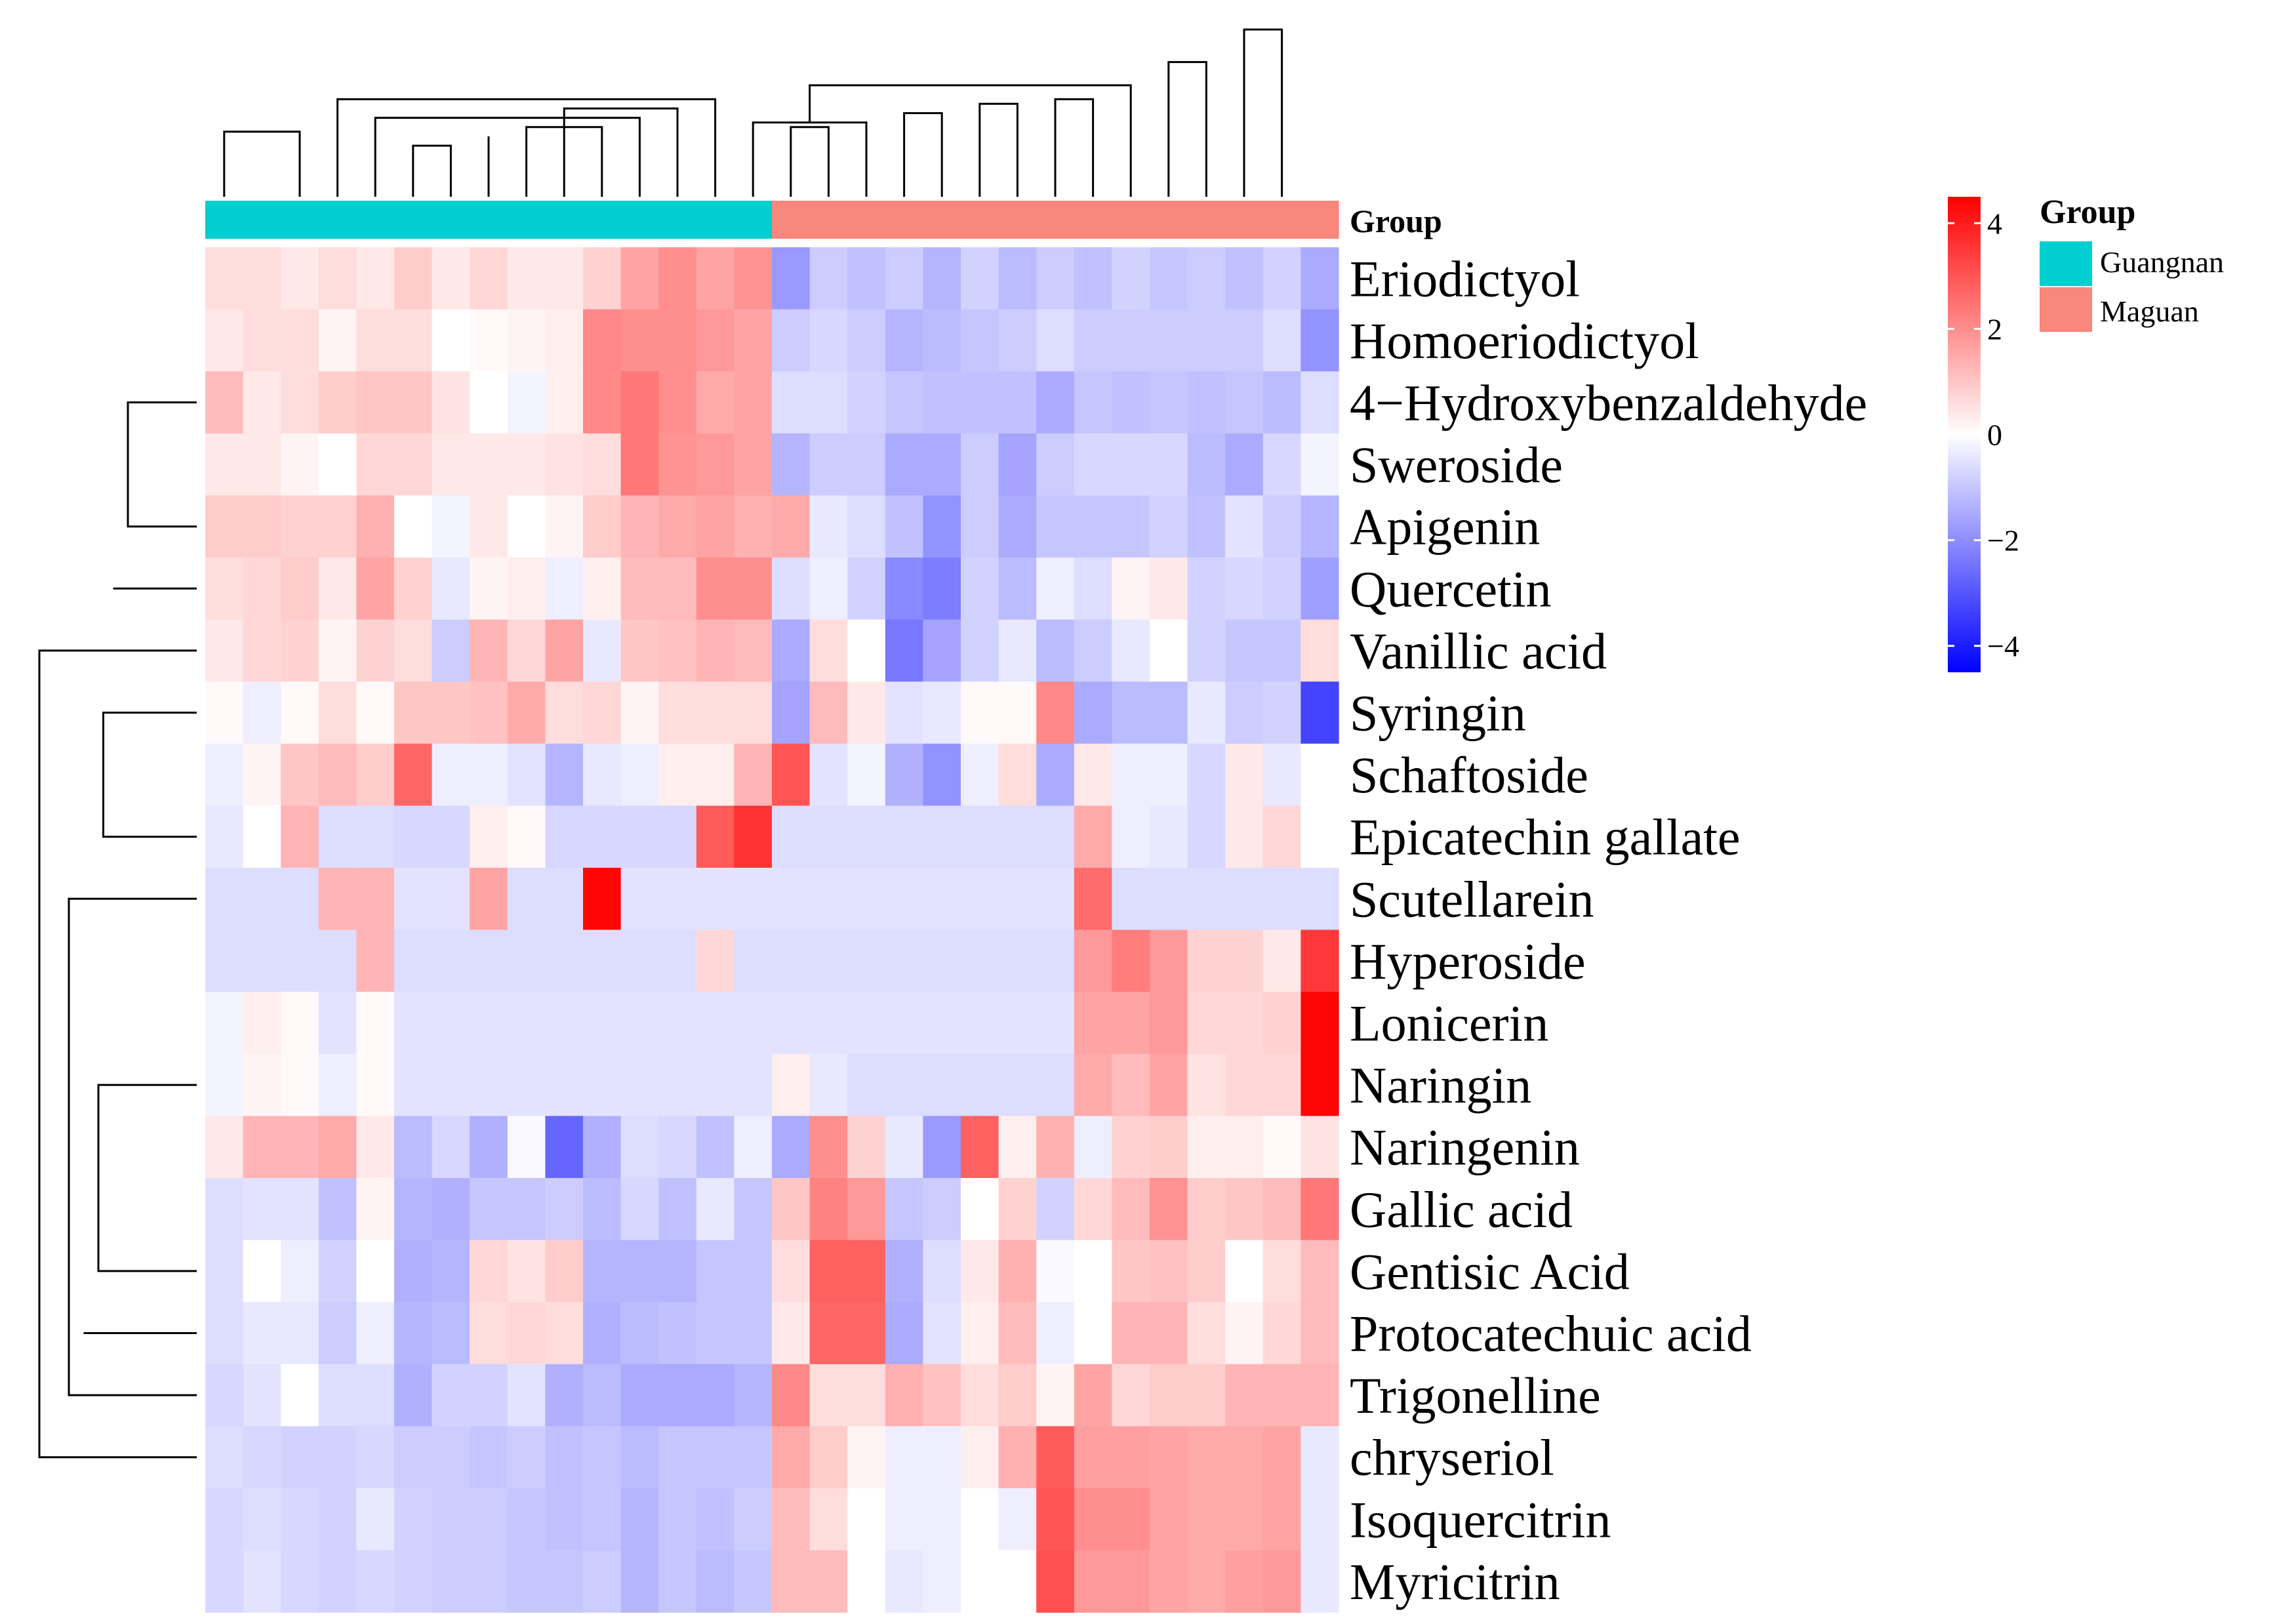  I want to click on row-label: Isoquercitrin, so click(1481, 1520).